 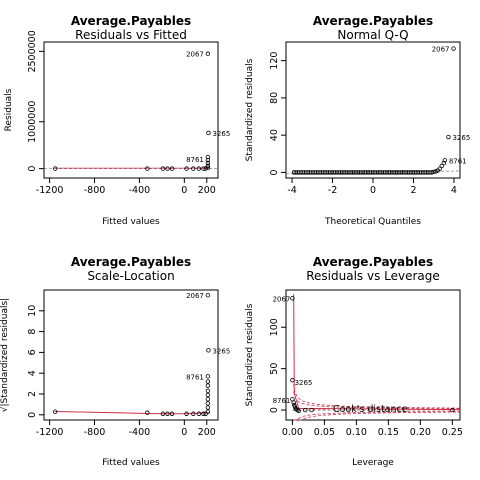 What do you see at coordinates (332, 190) in the screenshot?
I see `x-tick-label: -2` at bounding box center [332, 190].